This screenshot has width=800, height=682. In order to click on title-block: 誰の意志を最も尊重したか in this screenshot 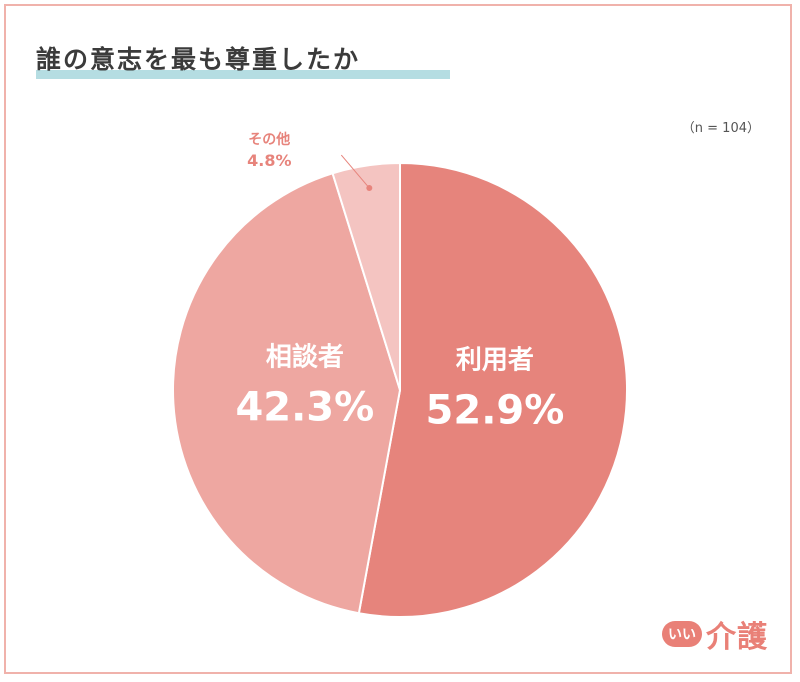, I will do `click(243, 59)`.